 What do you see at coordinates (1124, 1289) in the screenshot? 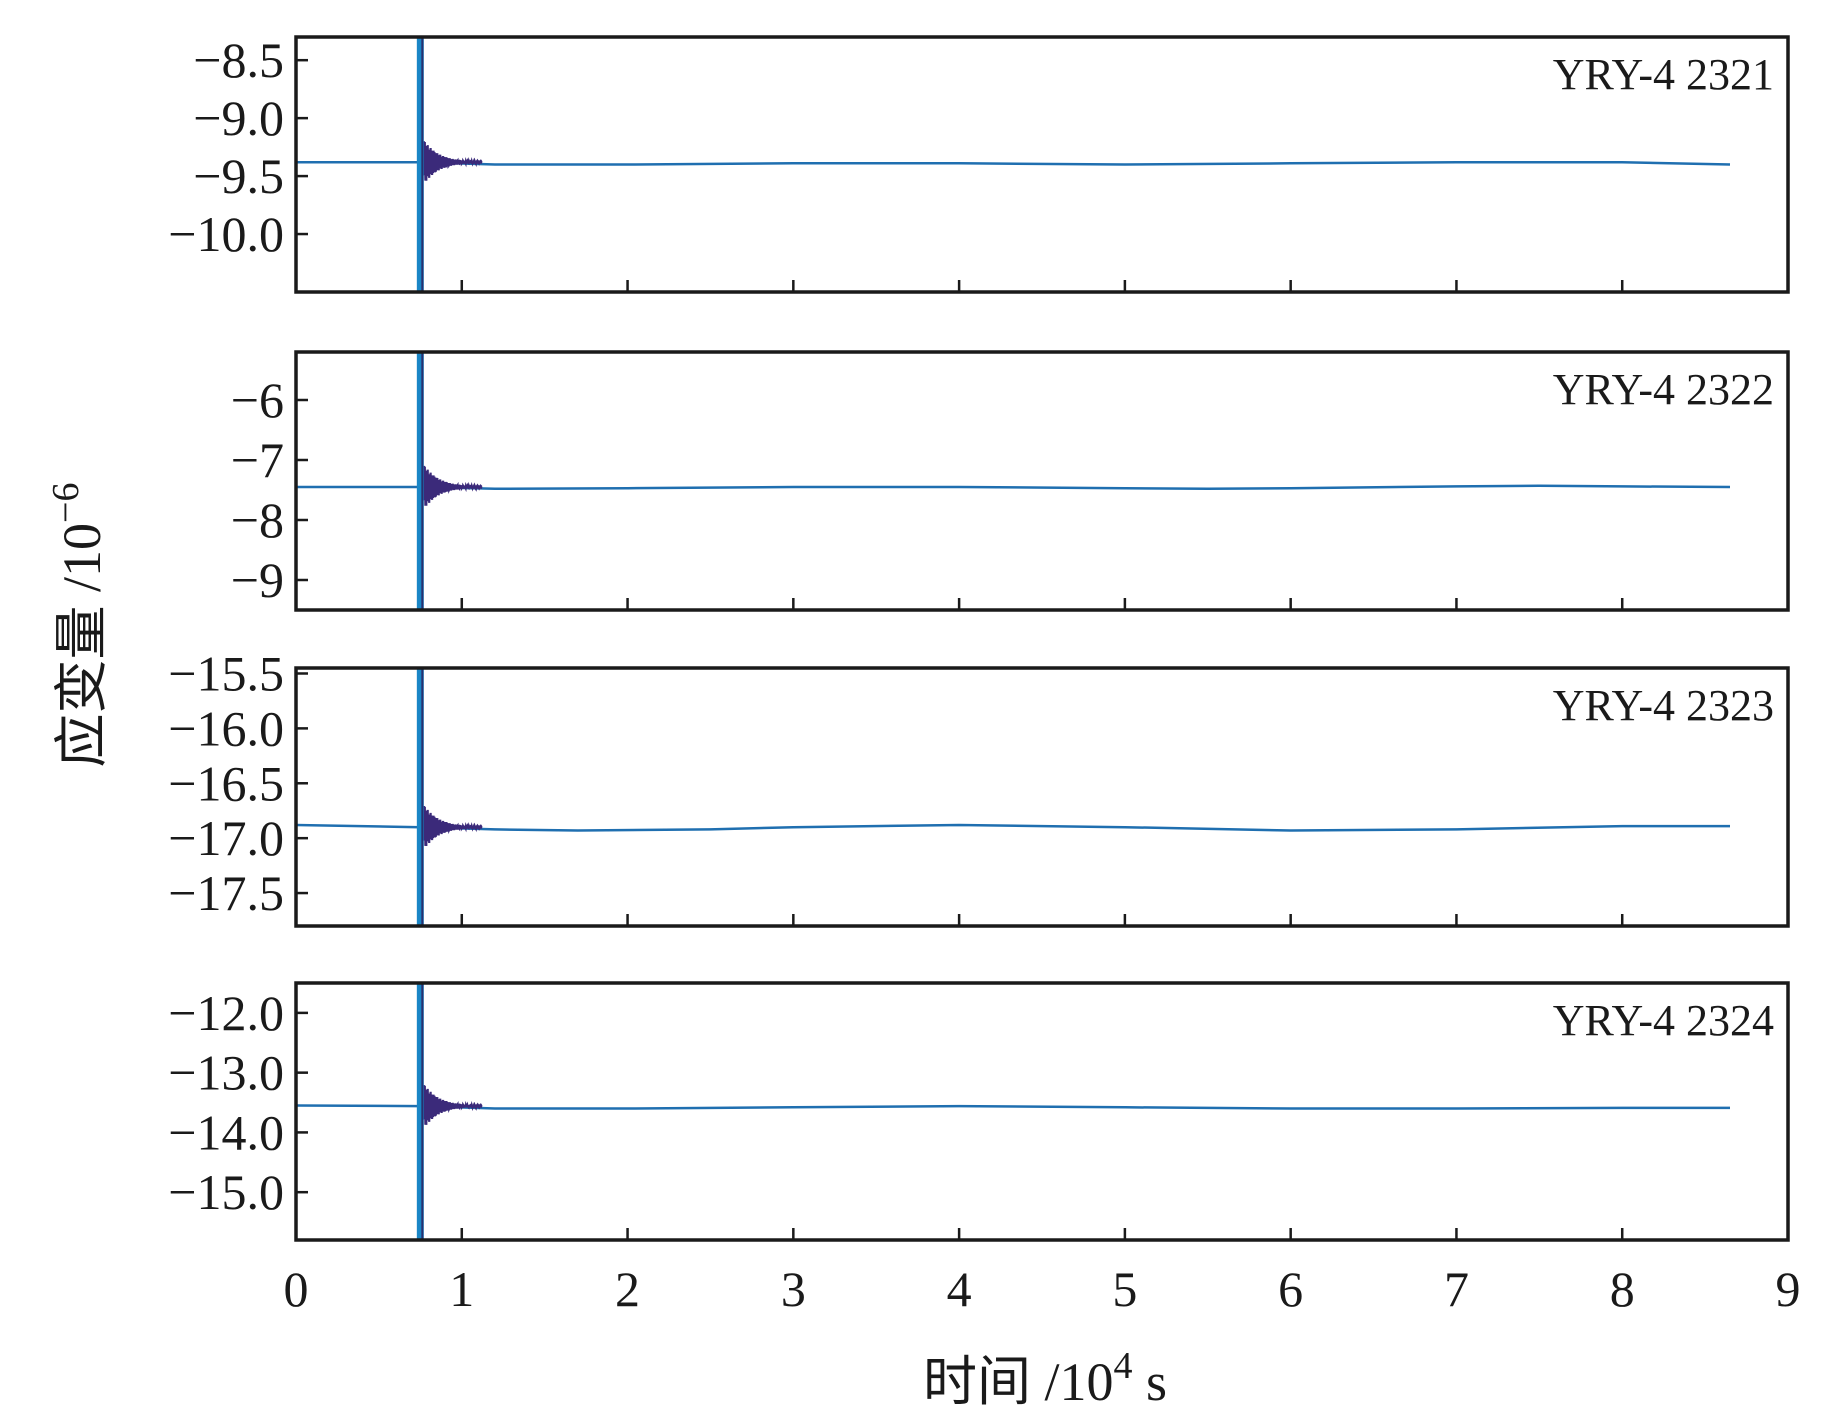
I see `x-tick-label: 5` at bounding box center [1124, 1289].